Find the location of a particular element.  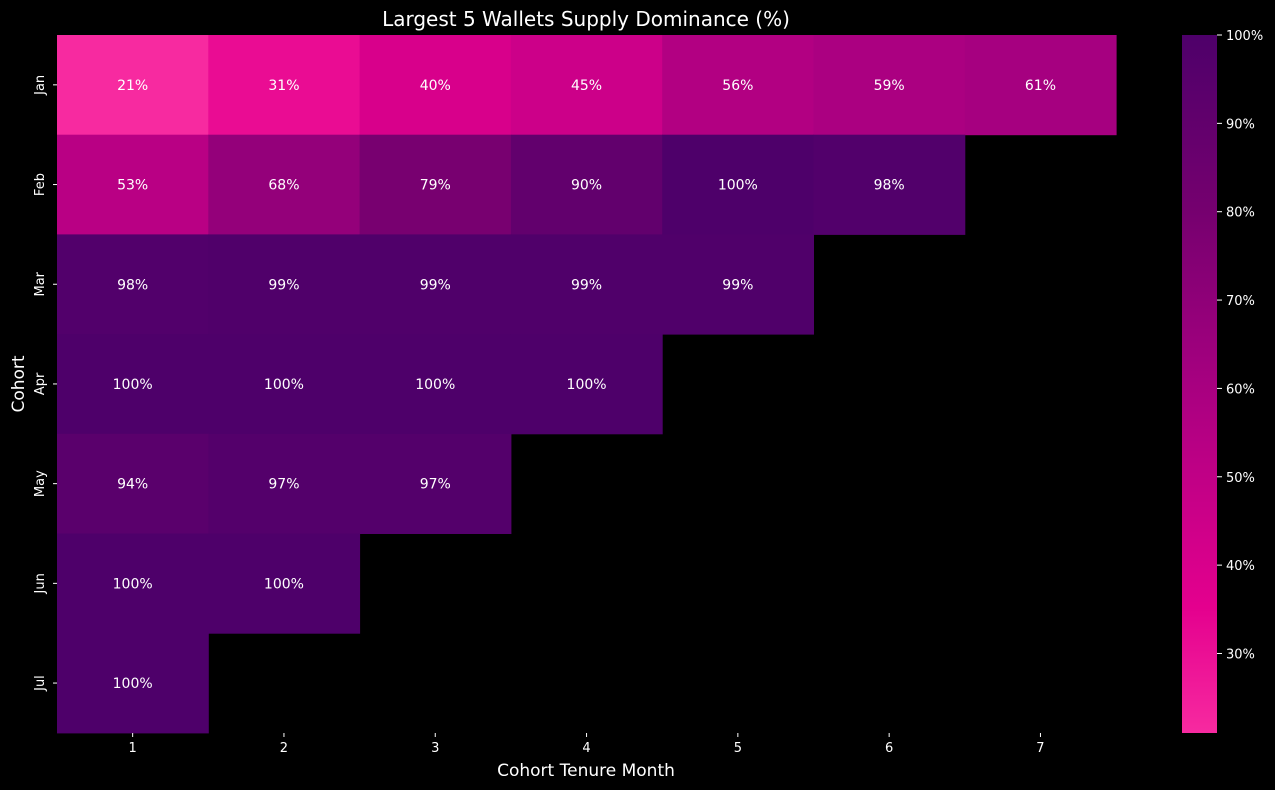

cell-value-label: 61% is located at coordinates (1040, 86).